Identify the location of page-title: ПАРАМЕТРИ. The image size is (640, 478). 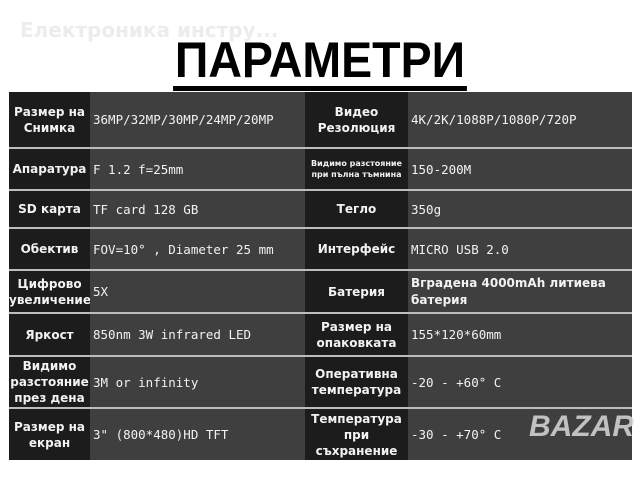
(320, 62).